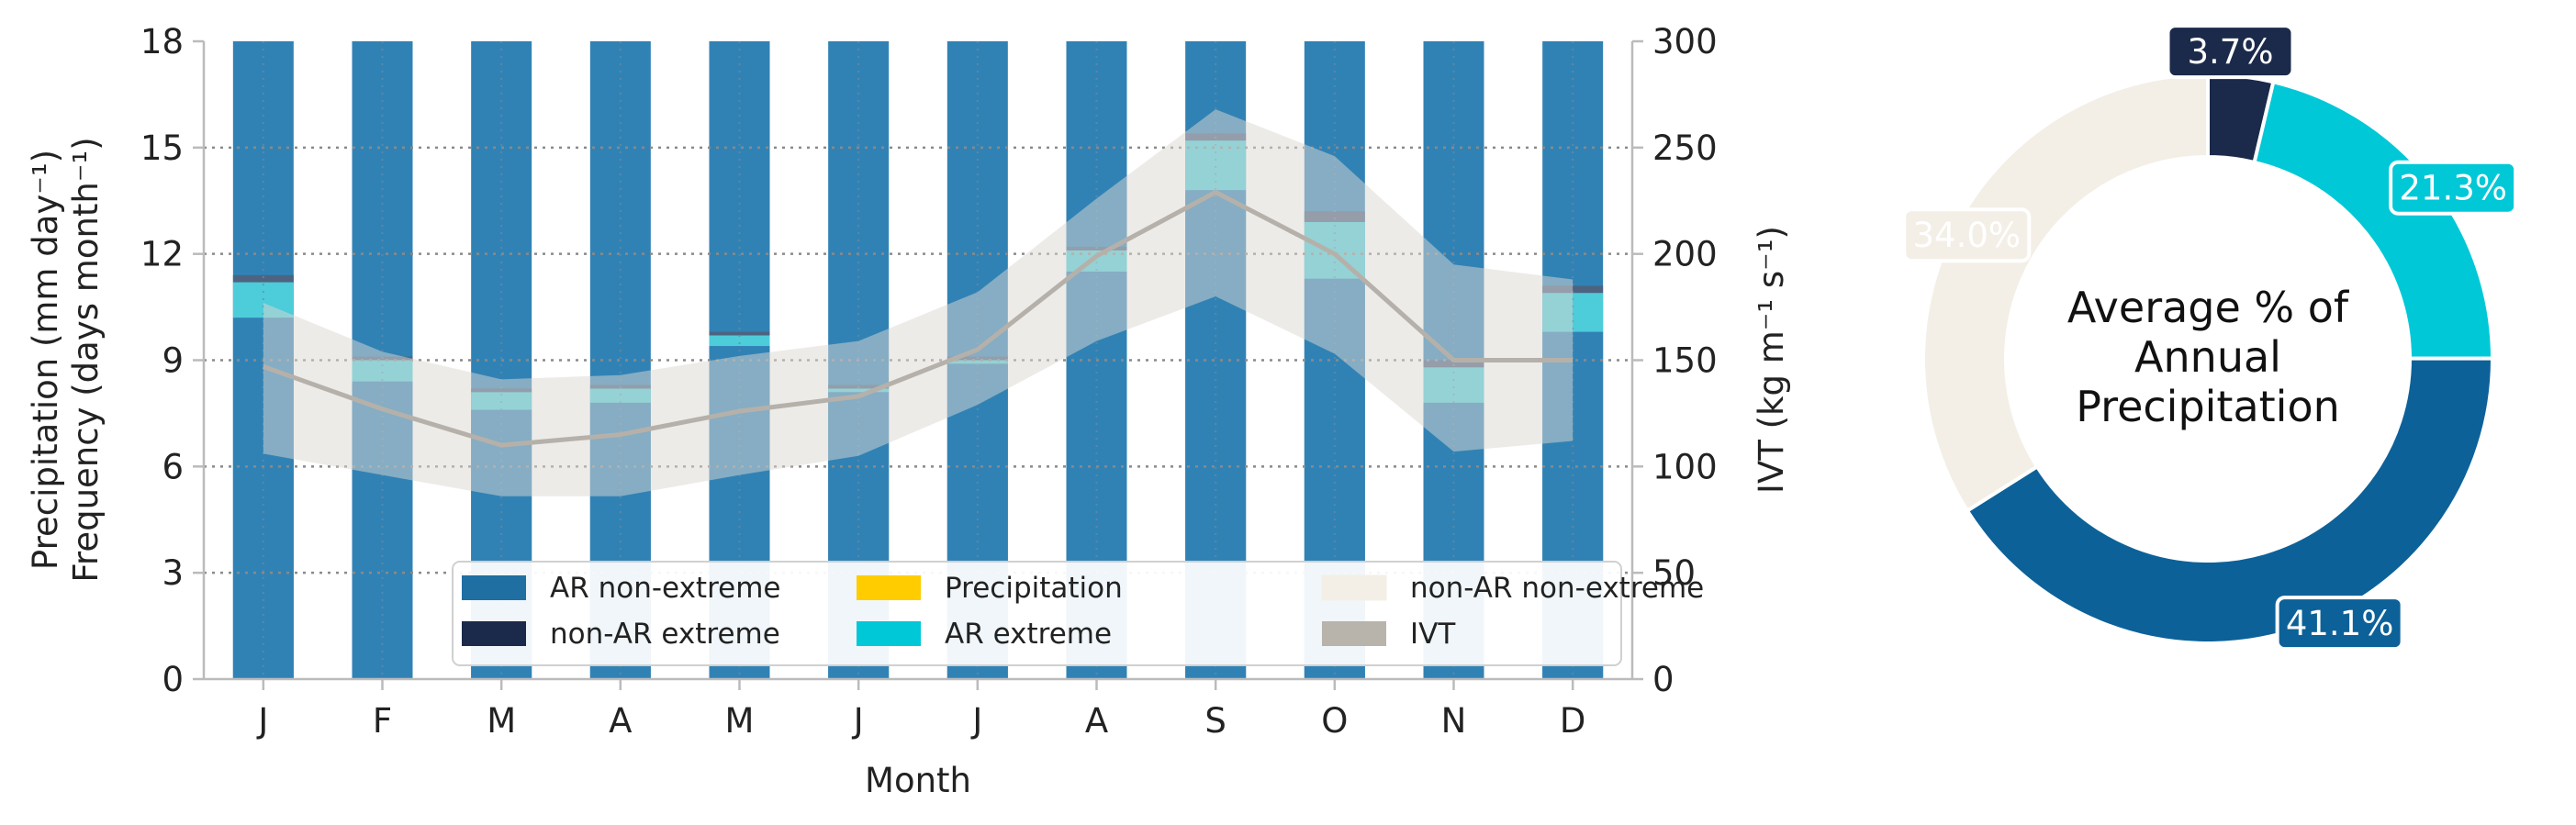  What do you see at coordinates (173, 361) in the screenshot?
I see `y-tick-label: 9` at bounding box center [173, 361].